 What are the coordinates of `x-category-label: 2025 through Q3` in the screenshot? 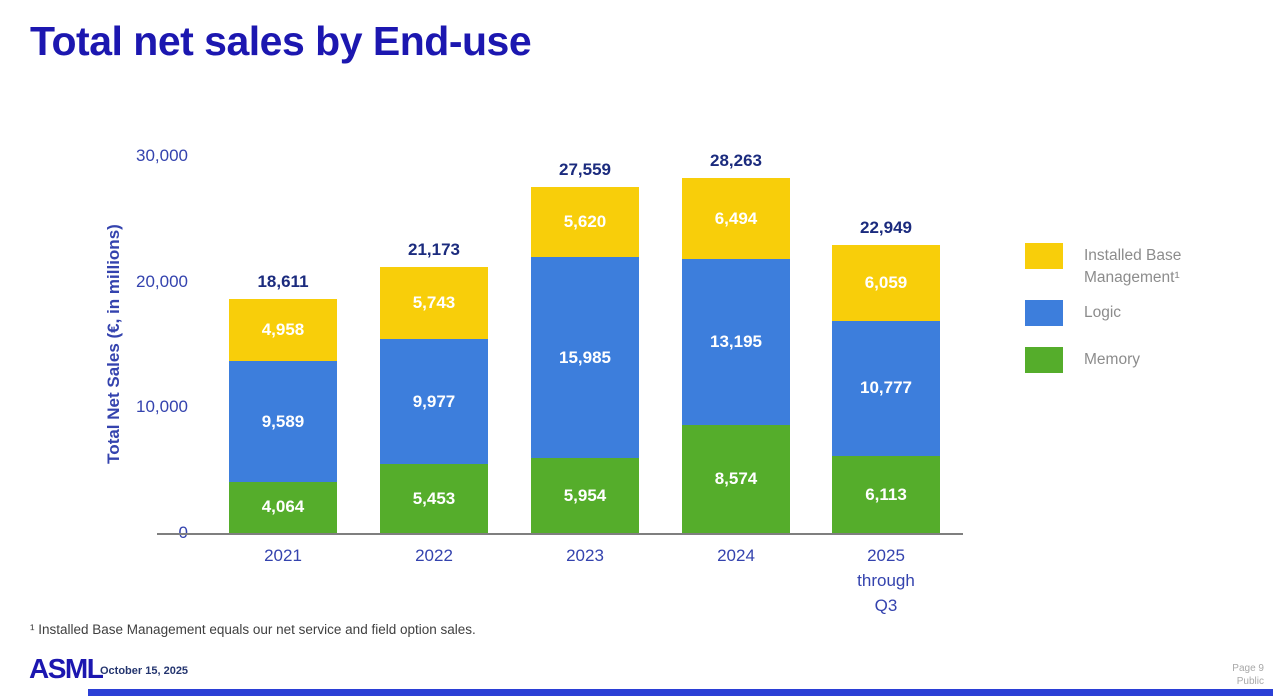 It's located at (886, 580).